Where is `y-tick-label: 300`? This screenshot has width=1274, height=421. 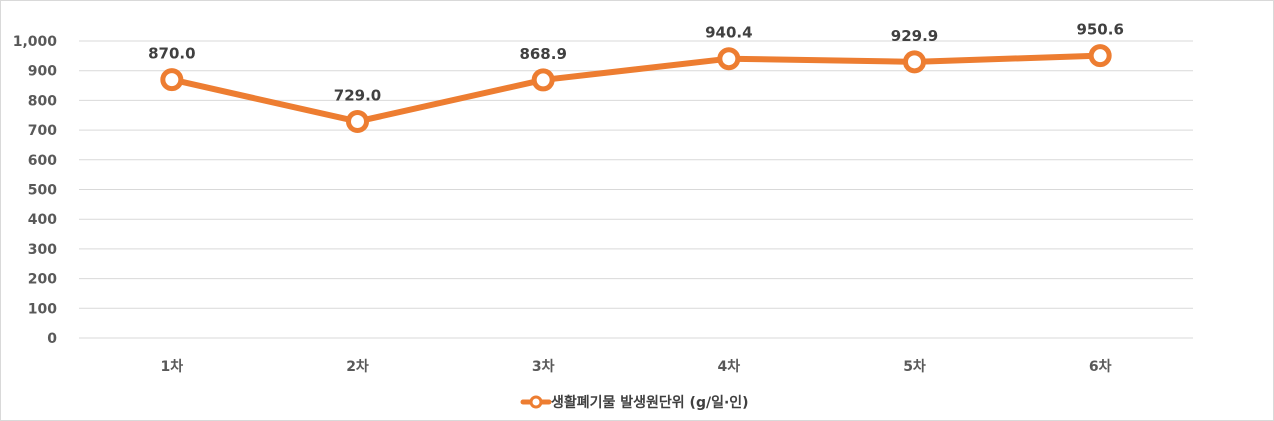 y-tick-label: 300 is located at coordinates (42, 250).